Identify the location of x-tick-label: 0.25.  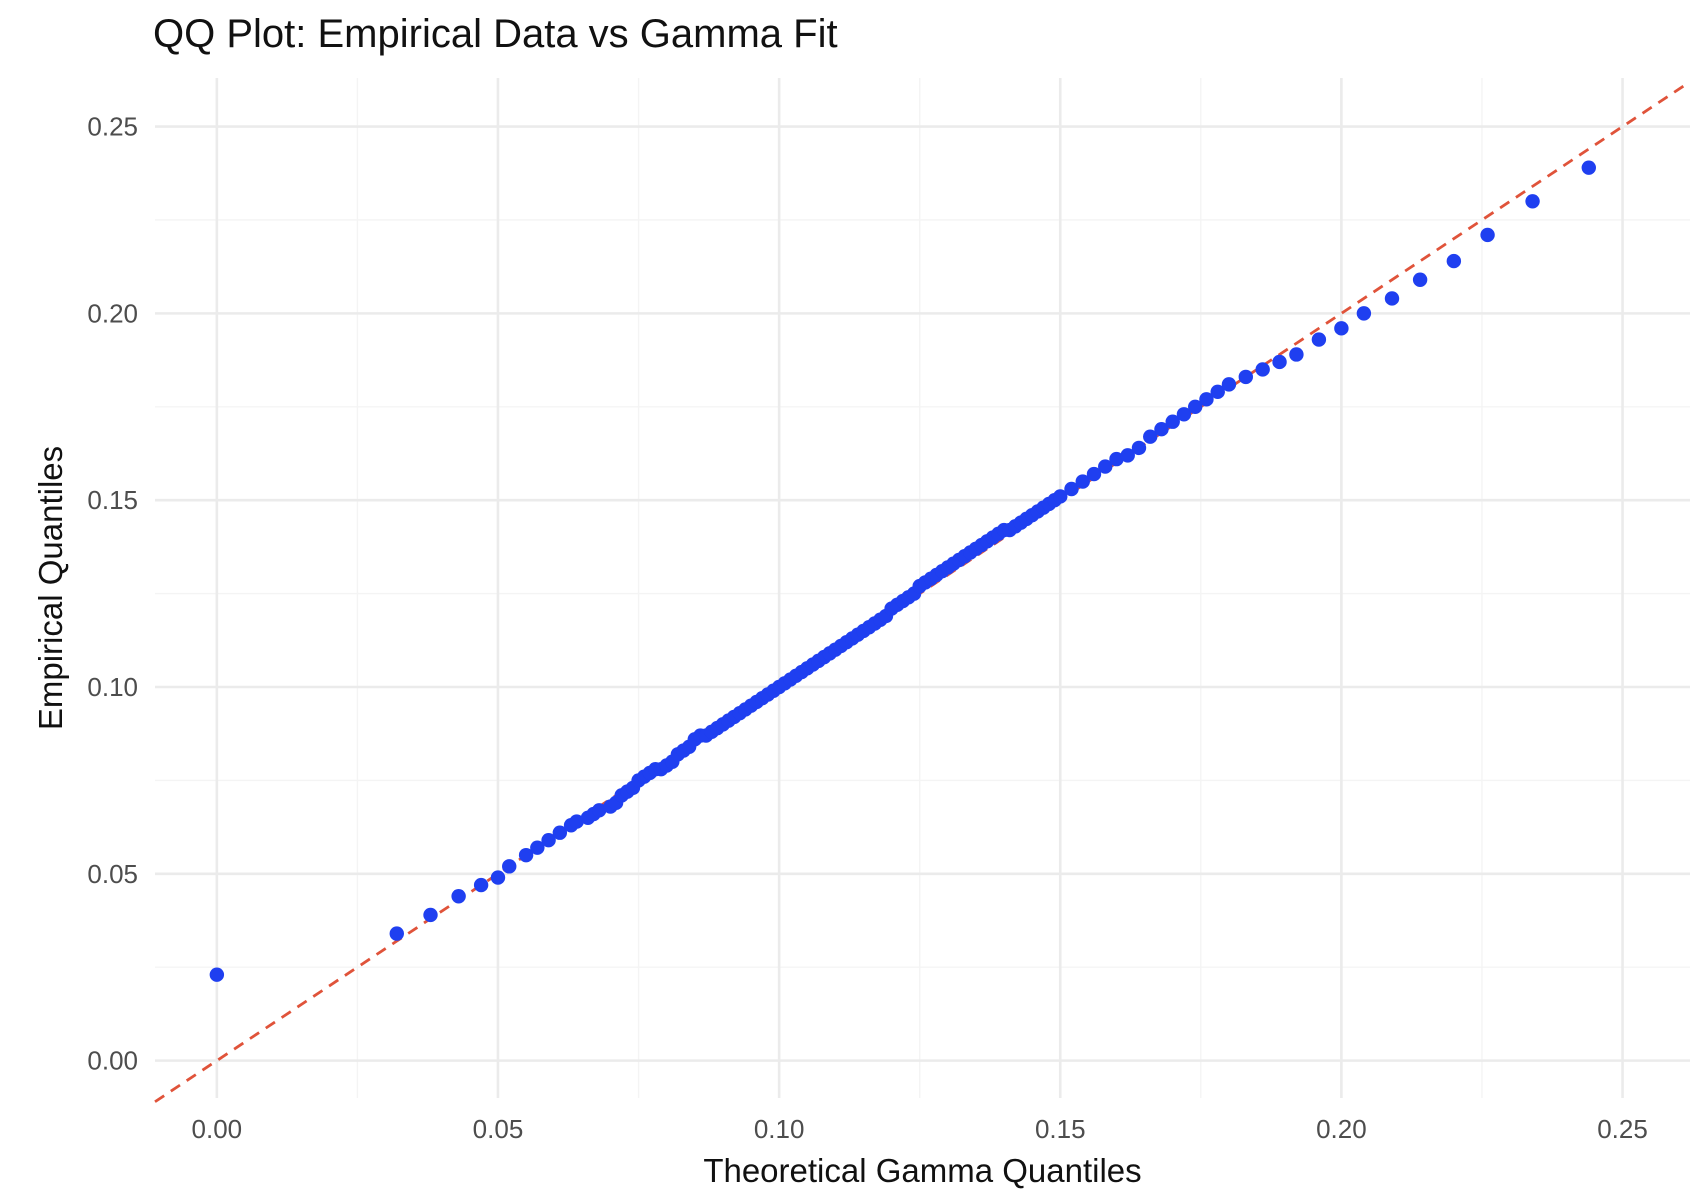
(1622, 1129).